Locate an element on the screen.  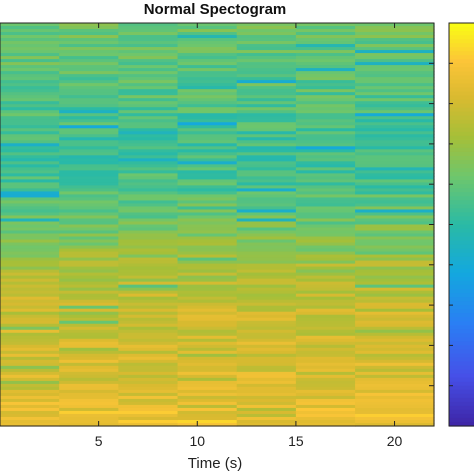
chart-title: Normal Spectogram is located at coordinates (215, 9).